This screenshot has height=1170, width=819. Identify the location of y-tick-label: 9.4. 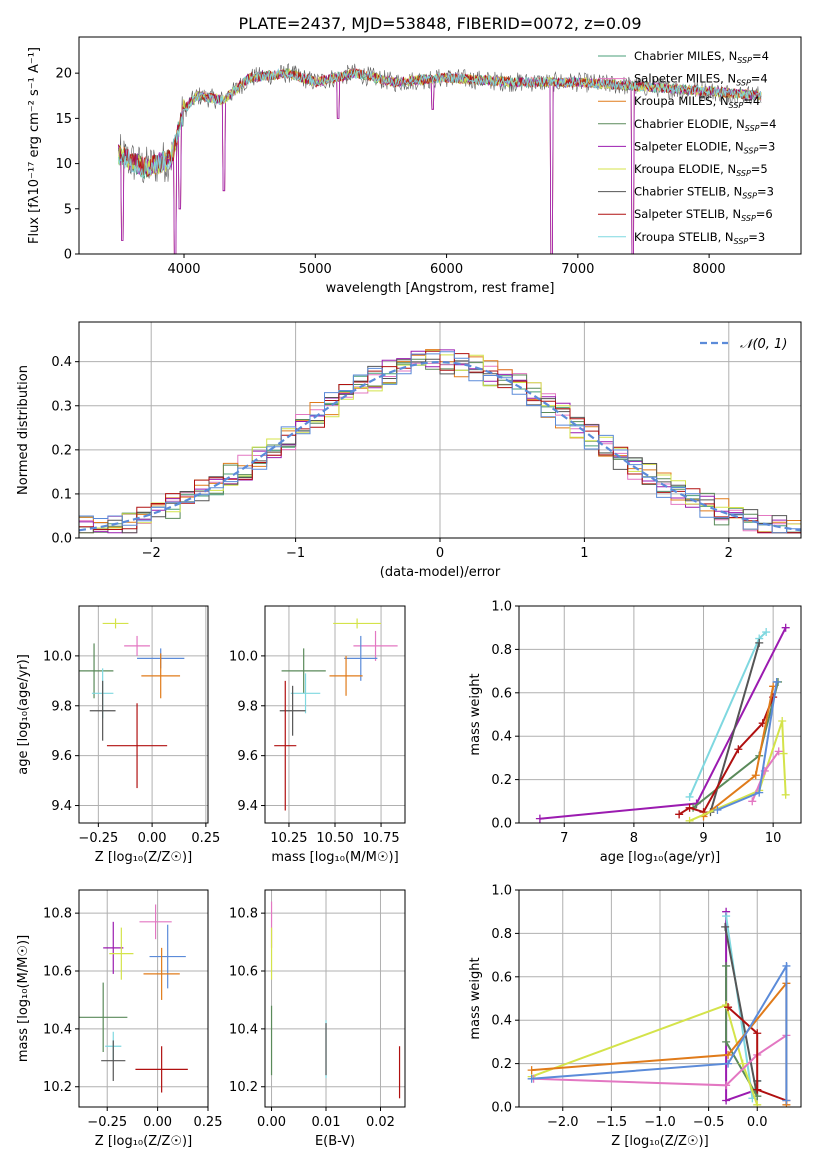
(61, 806).